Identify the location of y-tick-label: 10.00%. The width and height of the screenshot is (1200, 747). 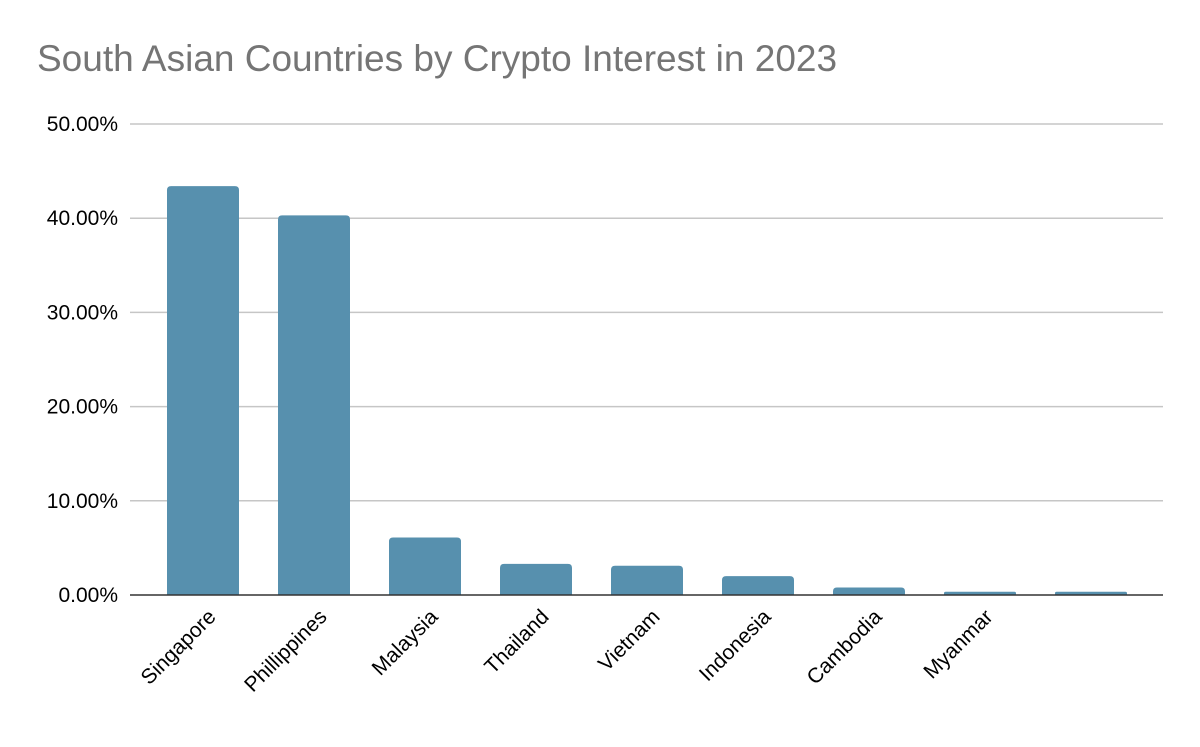
(82, 501).